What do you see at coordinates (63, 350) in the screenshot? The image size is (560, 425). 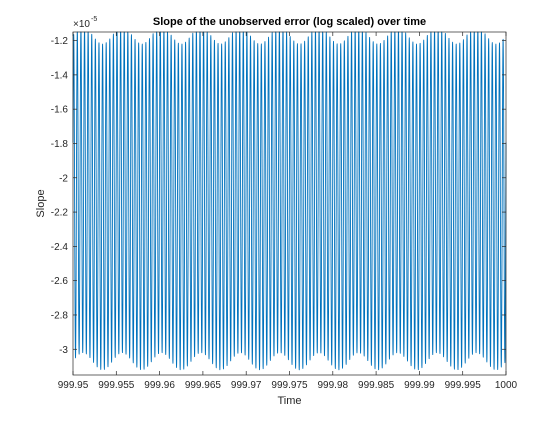 I see `y-tick-label: -3` at bounding box center [63, 350].